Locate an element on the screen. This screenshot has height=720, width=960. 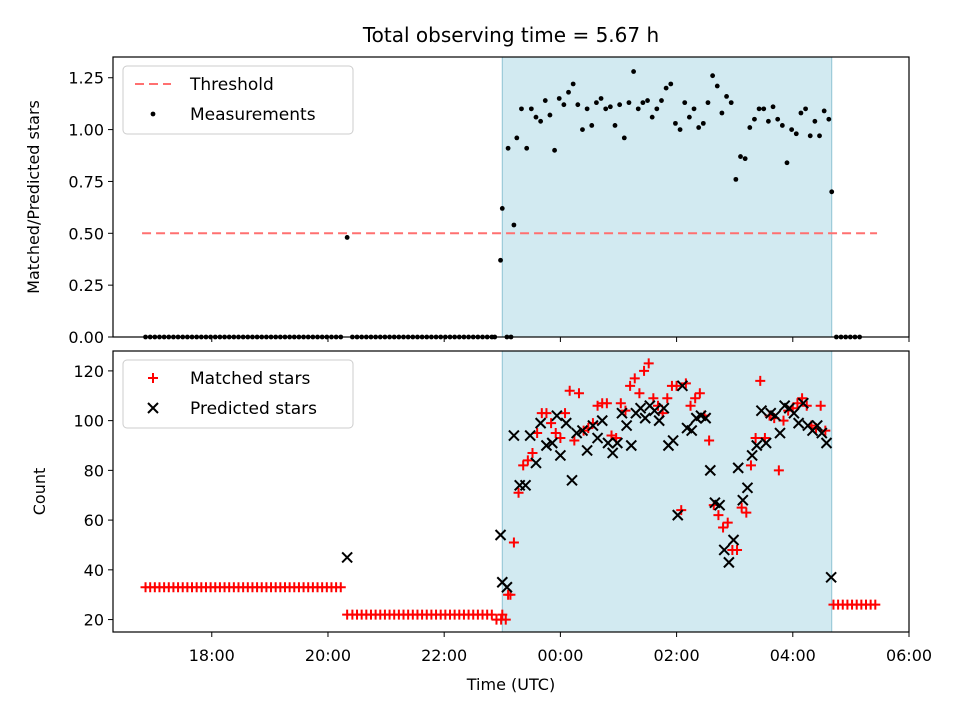
x-axis-label: Time (UTC) is located at coordinates (510, 684).